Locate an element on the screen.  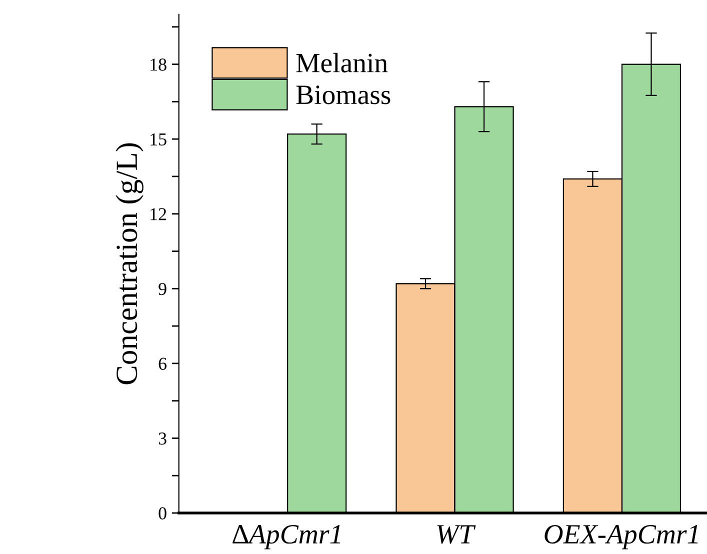
x-tick-label: WT is located at coordinates (456, 534).